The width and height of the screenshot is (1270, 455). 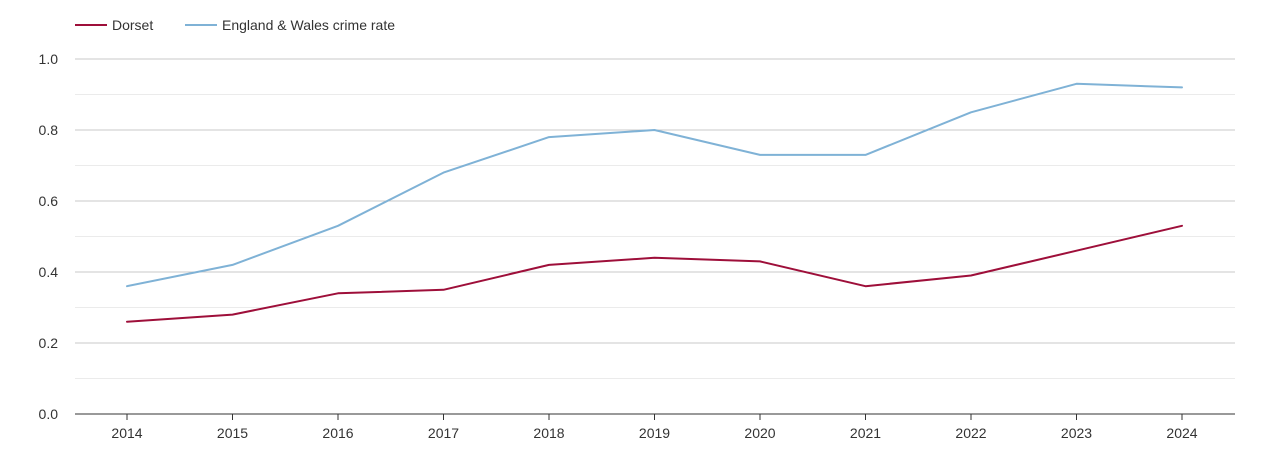 What do you see at coordinates (337, 433) in the screenshot?
I see `x-tick-label: 2016` at bounding box center [337, 433].